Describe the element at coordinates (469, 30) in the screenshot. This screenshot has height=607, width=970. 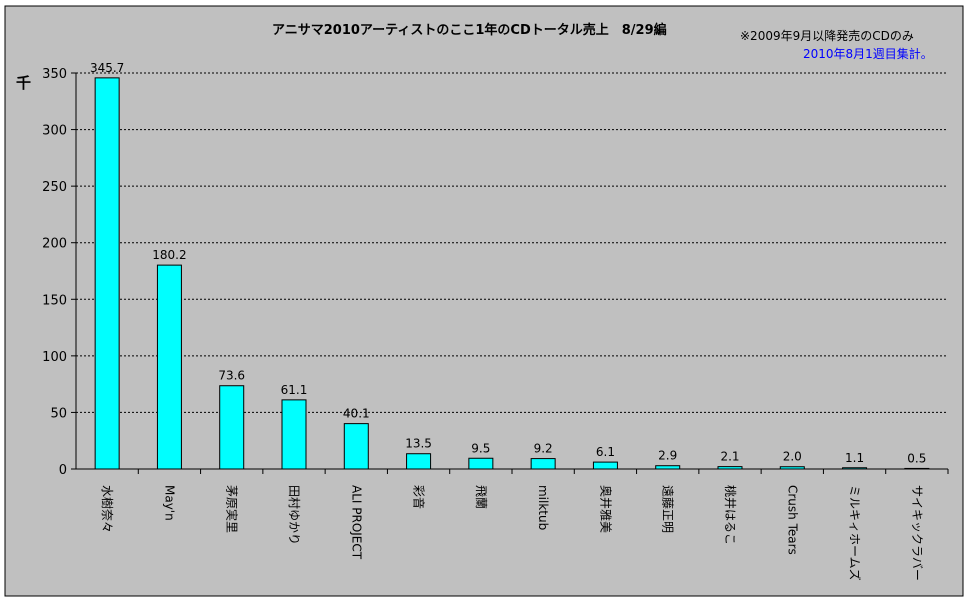
I see `chart-title: アニサマ2010アーティストのここ1年のCDトータル売上 8/29編` at that location.